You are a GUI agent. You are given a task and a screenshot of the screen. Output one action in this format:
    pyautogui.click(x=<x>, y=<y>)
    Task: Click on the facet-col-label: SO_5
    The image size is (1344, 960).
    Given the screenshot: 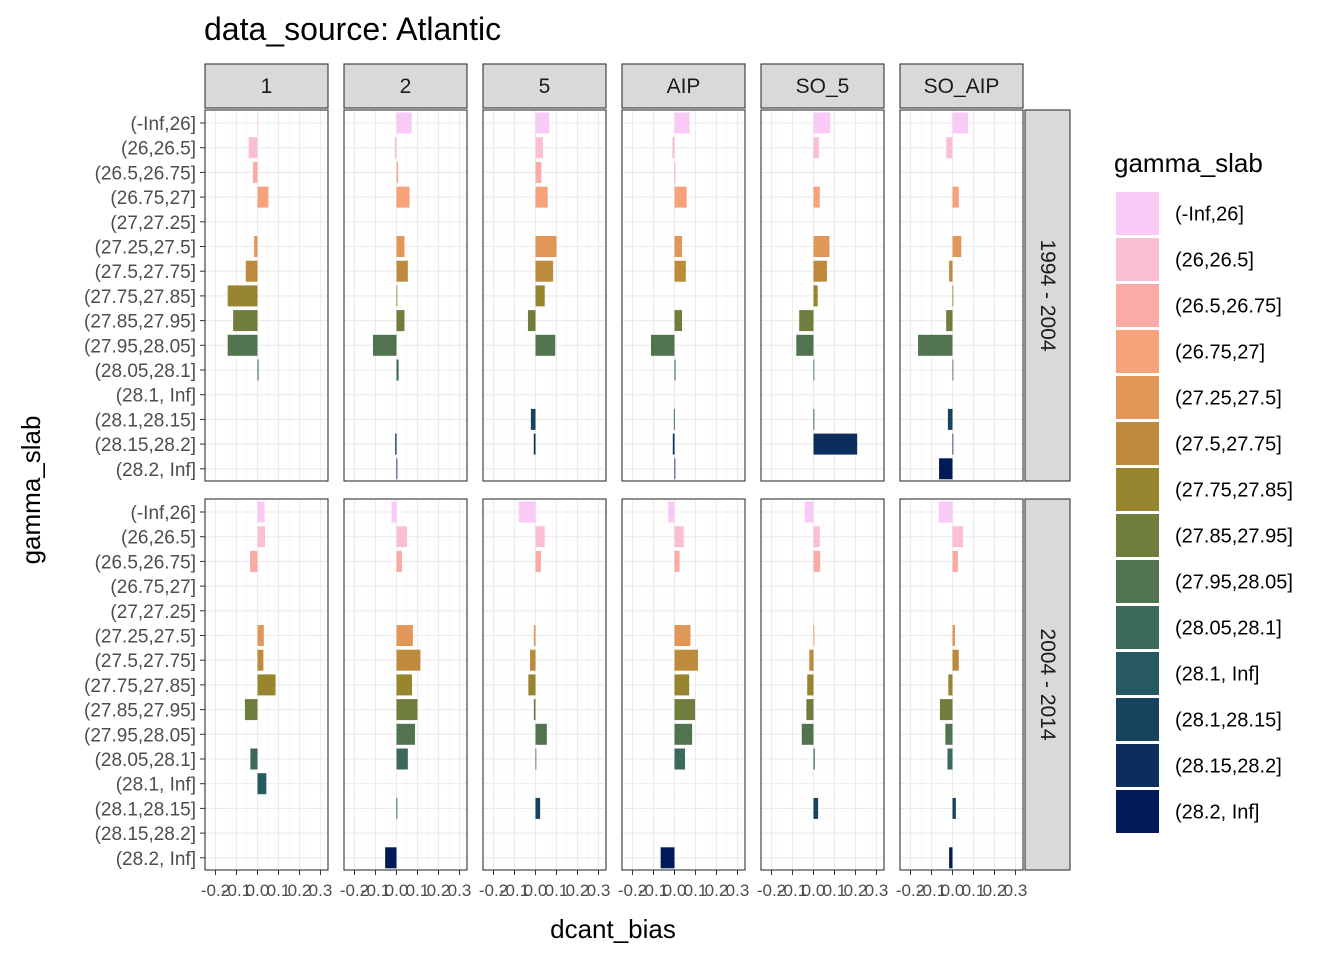 What is the action you would take?
    pyautogui.click(x=823, y=86)
    